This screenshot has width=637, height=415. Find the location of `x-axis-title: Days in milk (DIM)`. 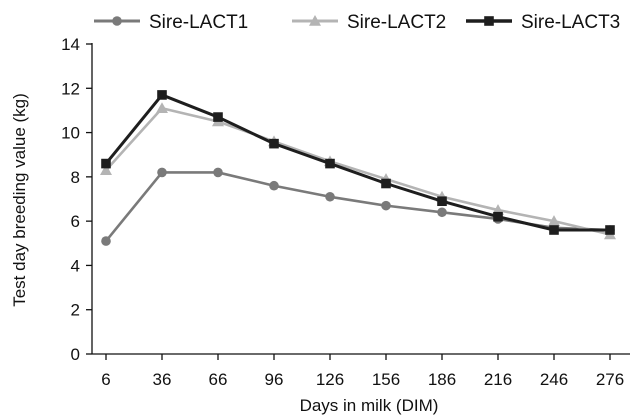

x-axis-title: Days in milk (DIM) is located at coordinates (369, 405).